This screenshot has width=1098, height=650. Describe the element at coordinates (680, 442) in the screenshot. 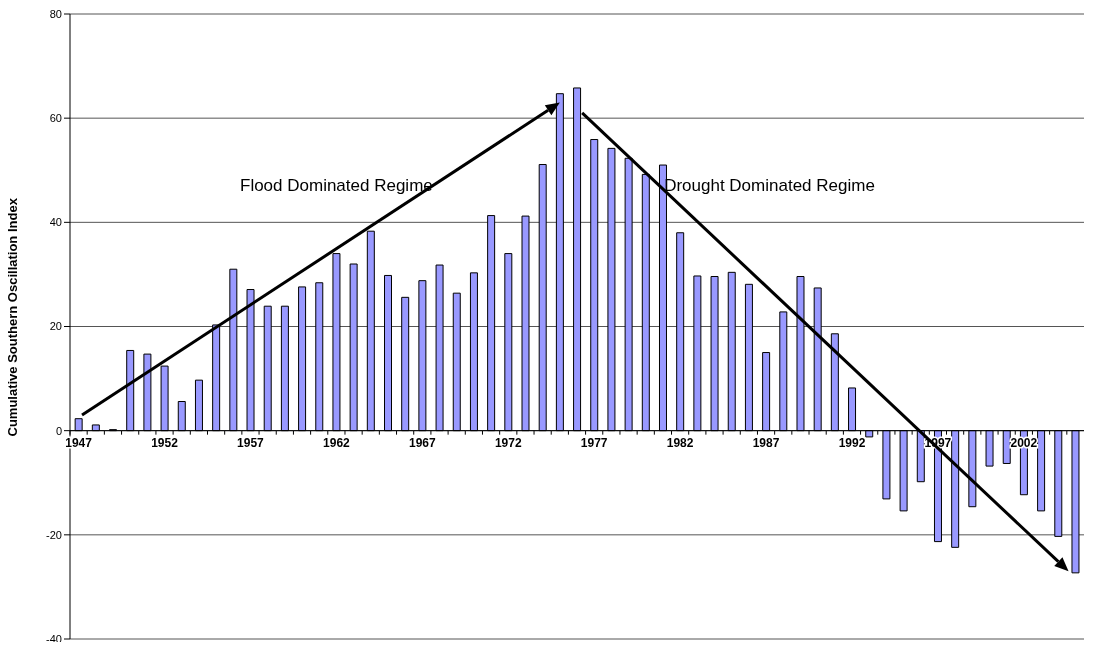

I see `x-tick-label: 1982` at that location.